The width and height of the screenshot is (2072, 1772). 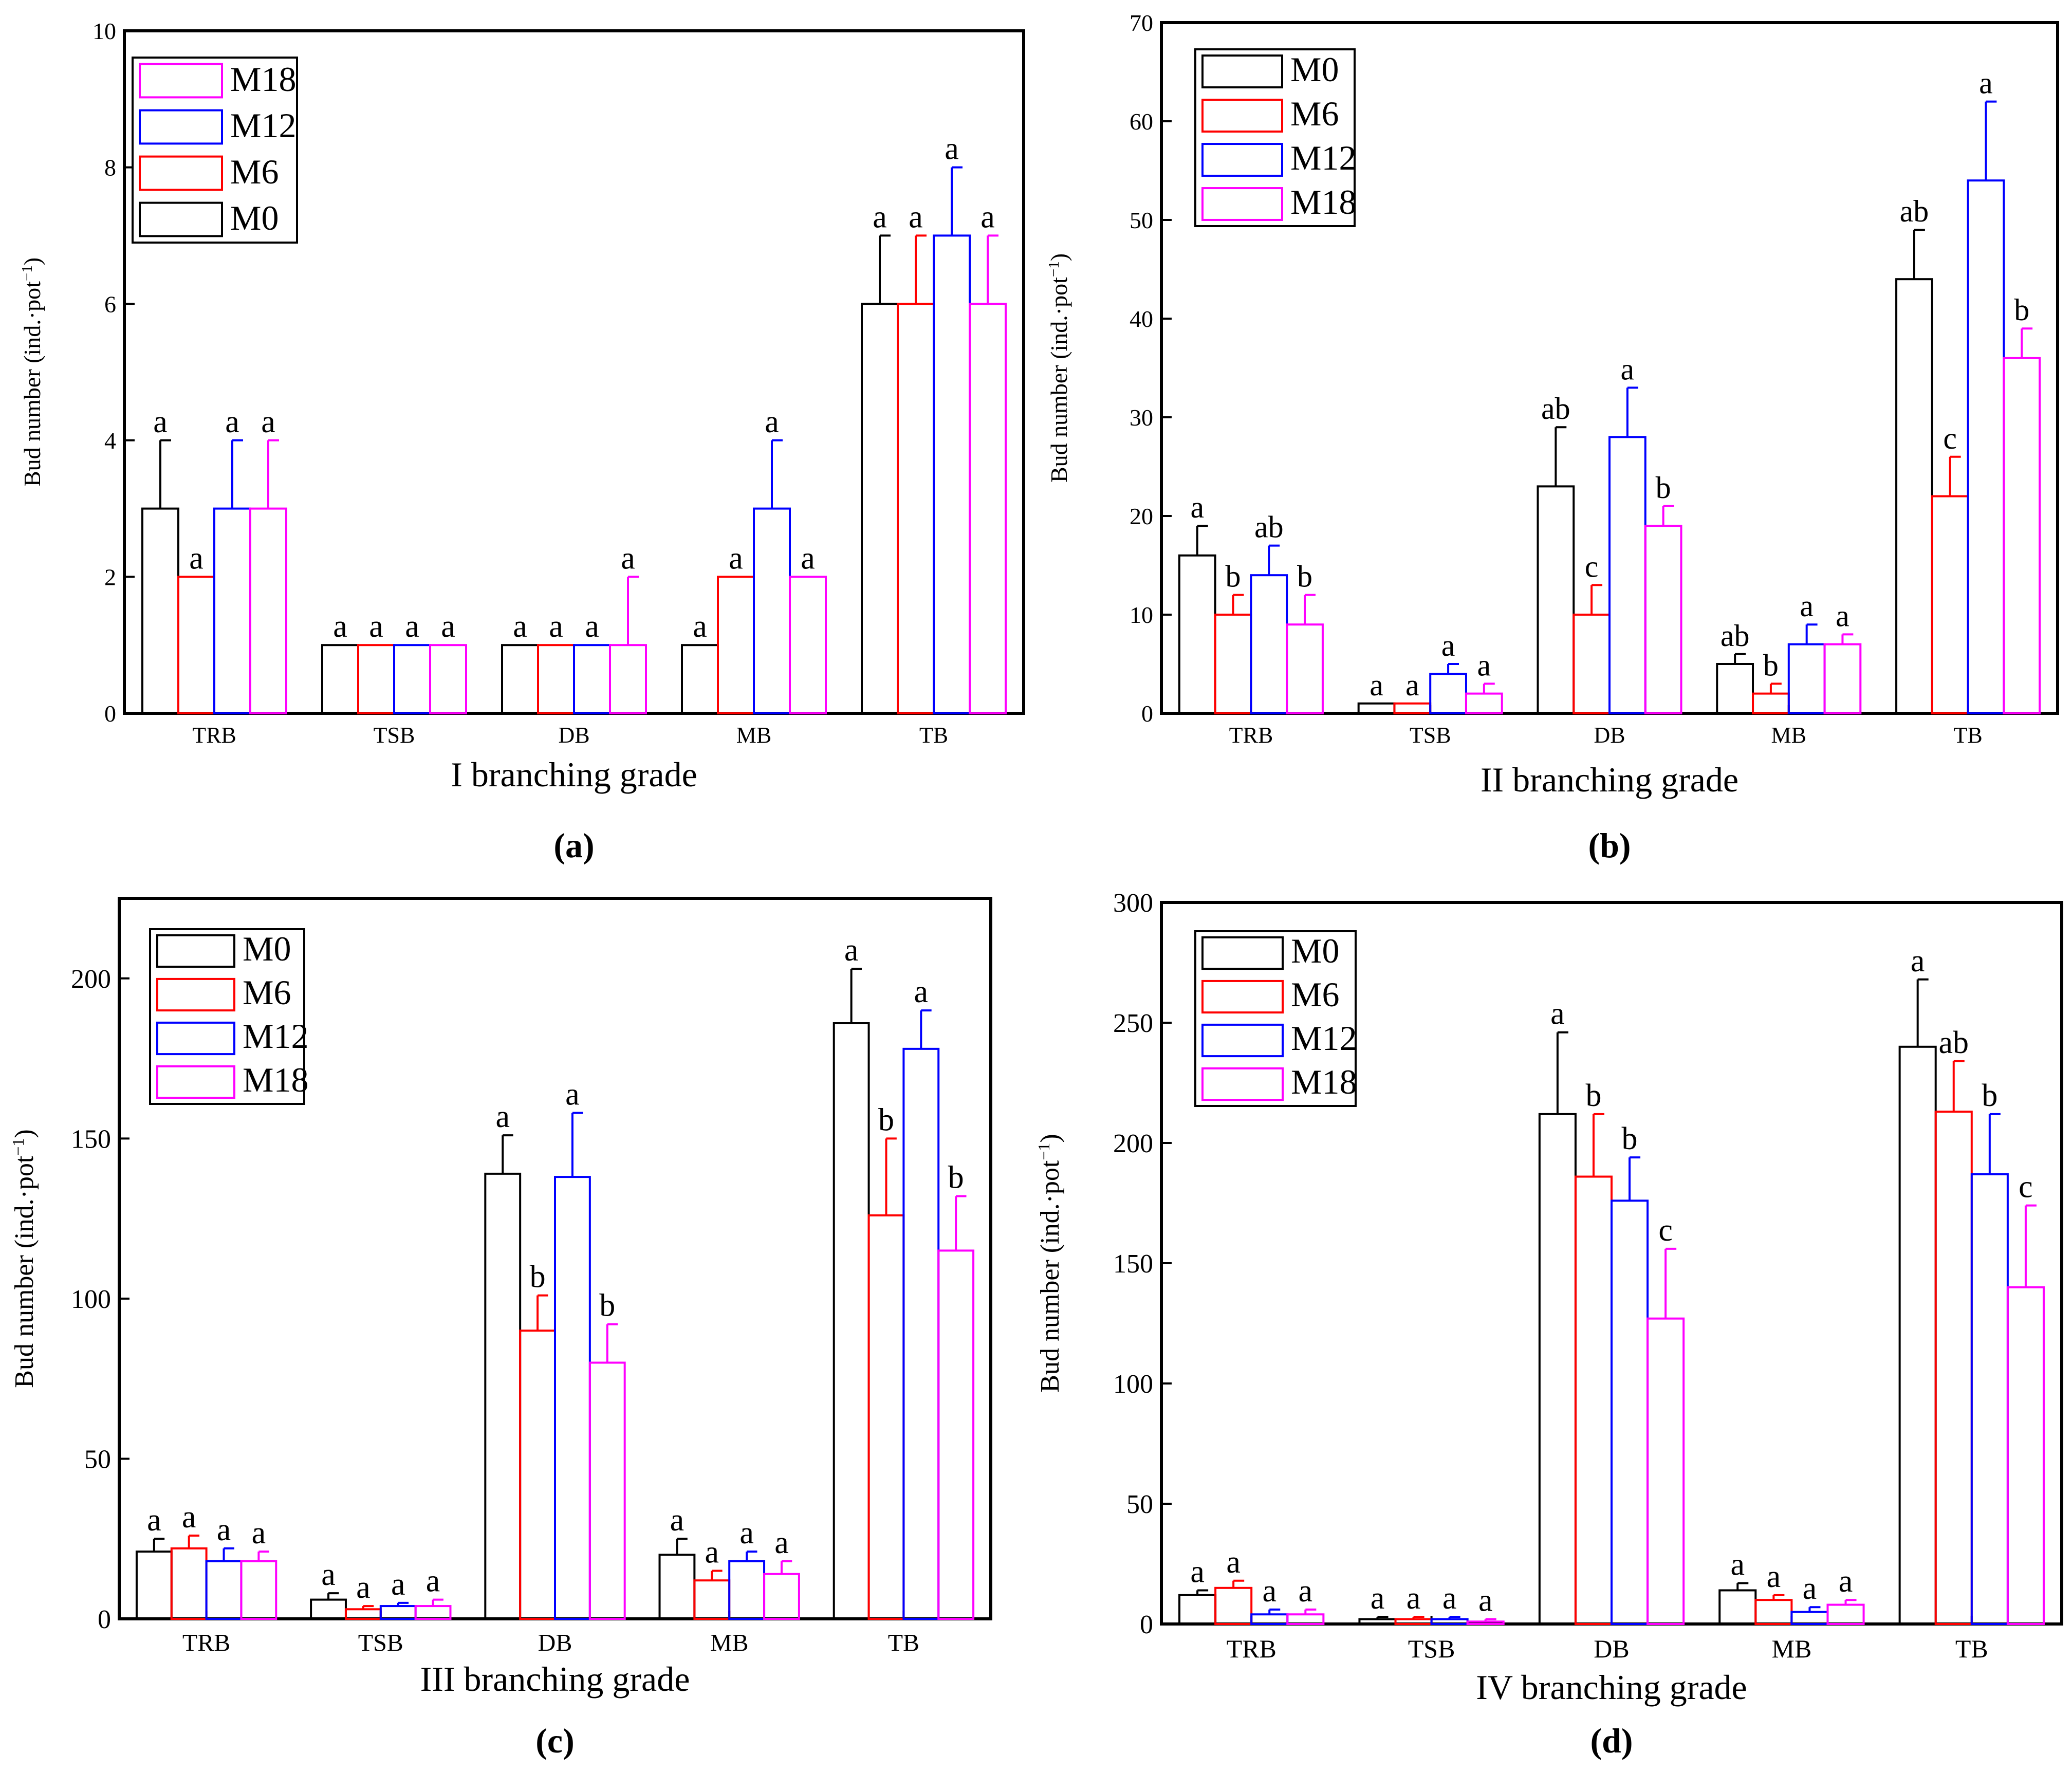 What do you see at coordinates (1324, 1038) in the screenshot?
I see `legend-label: M12` at bounding box center [1324, 1038].